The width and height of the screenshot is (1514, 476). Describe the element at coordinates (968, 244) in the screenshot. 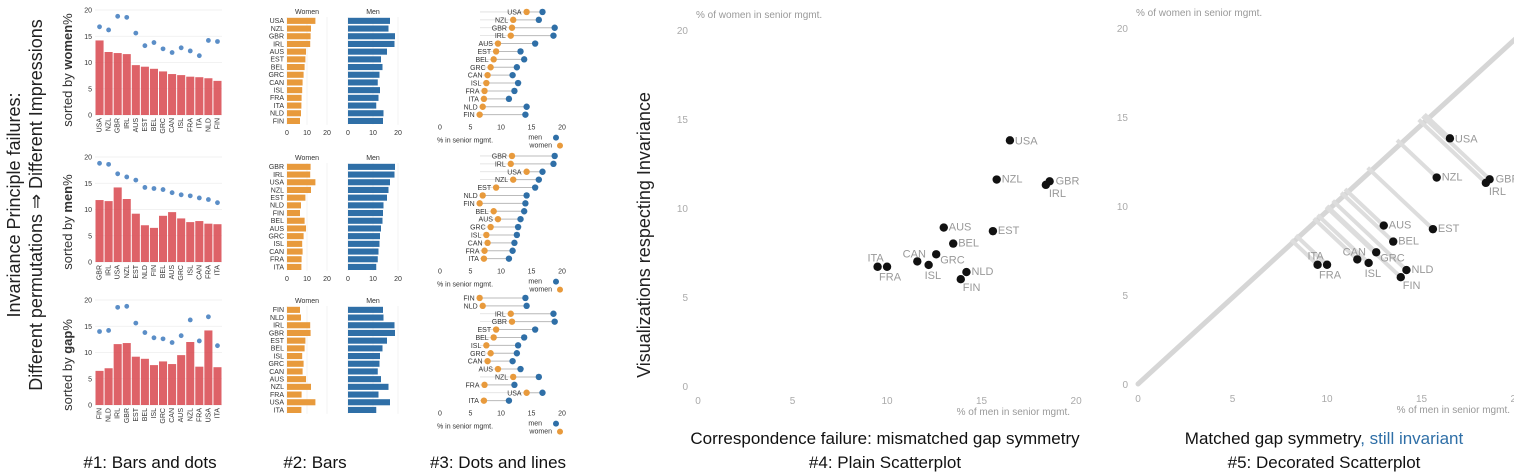

I see `point-label: BEL` at that location.